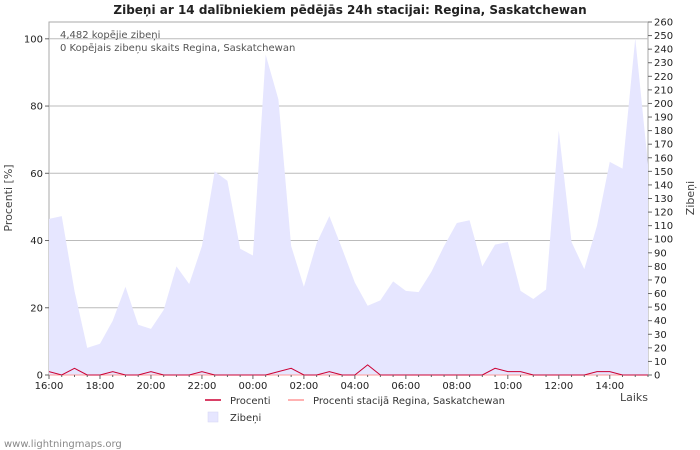 The height and width of the screenshot is (450, 700). Describe the element at coordinates (202, 386) in the screenshot. I see `x-tick-label: 22:00` at that location.